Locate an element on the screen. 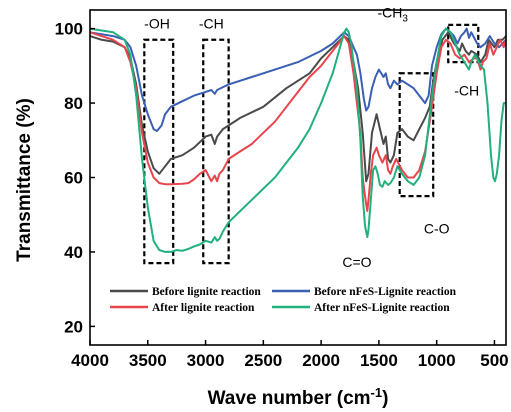 Image resolution: width=511 pixels, height=412 pixels. x-axis-title-main: Wave number (cm is located at coordinates (289, 398).